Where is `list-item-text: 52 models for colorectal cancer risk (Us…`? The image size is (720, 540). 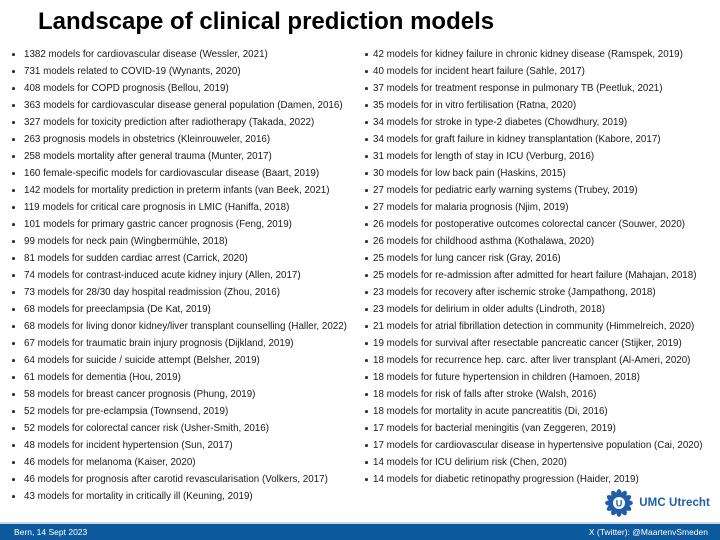
list-item-text: 52 models for colorectal cancer risk (Us… is located at coordinates (147, 428).